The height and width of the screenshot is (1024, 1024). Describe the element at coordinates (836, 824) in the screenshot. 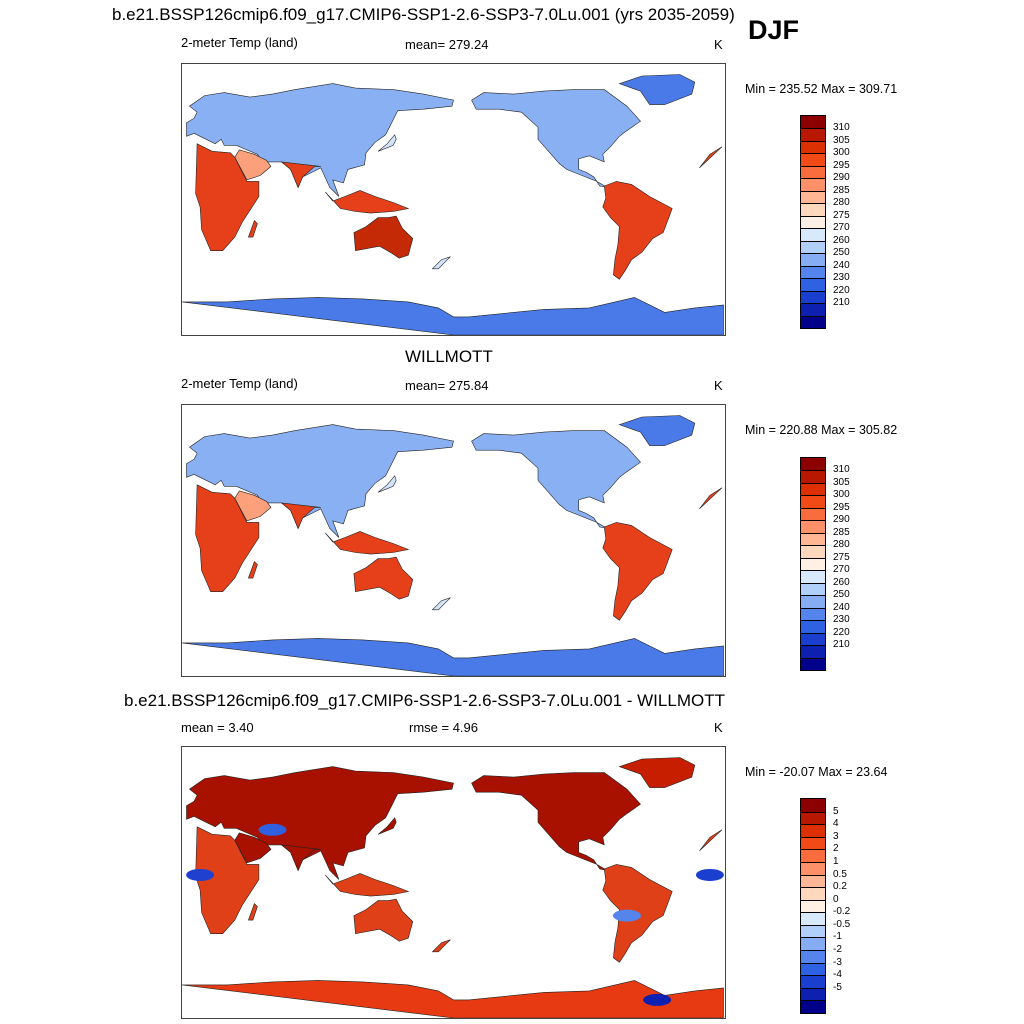

I see `colorbar-tick-label: 4` at that location.